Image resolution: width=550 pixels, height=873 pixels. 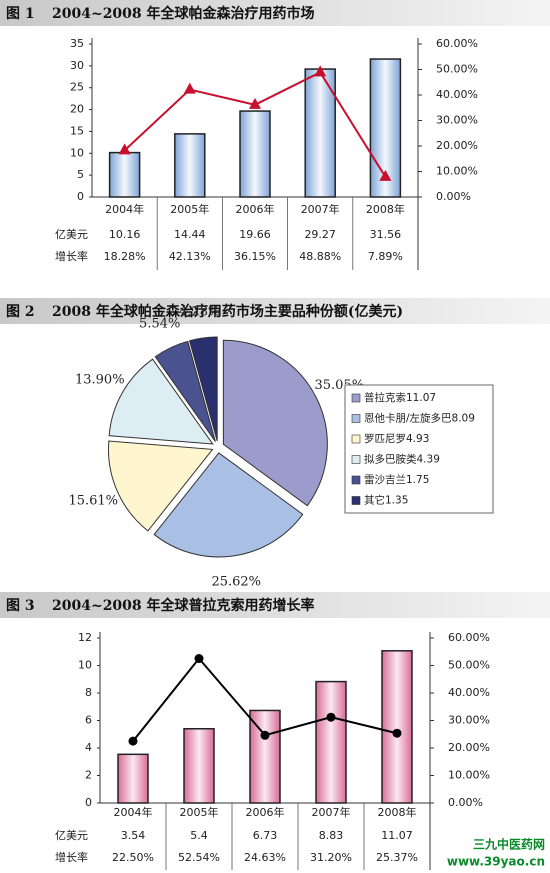 I want to click on table-value: 22.50%, so click(x=133, y=857).